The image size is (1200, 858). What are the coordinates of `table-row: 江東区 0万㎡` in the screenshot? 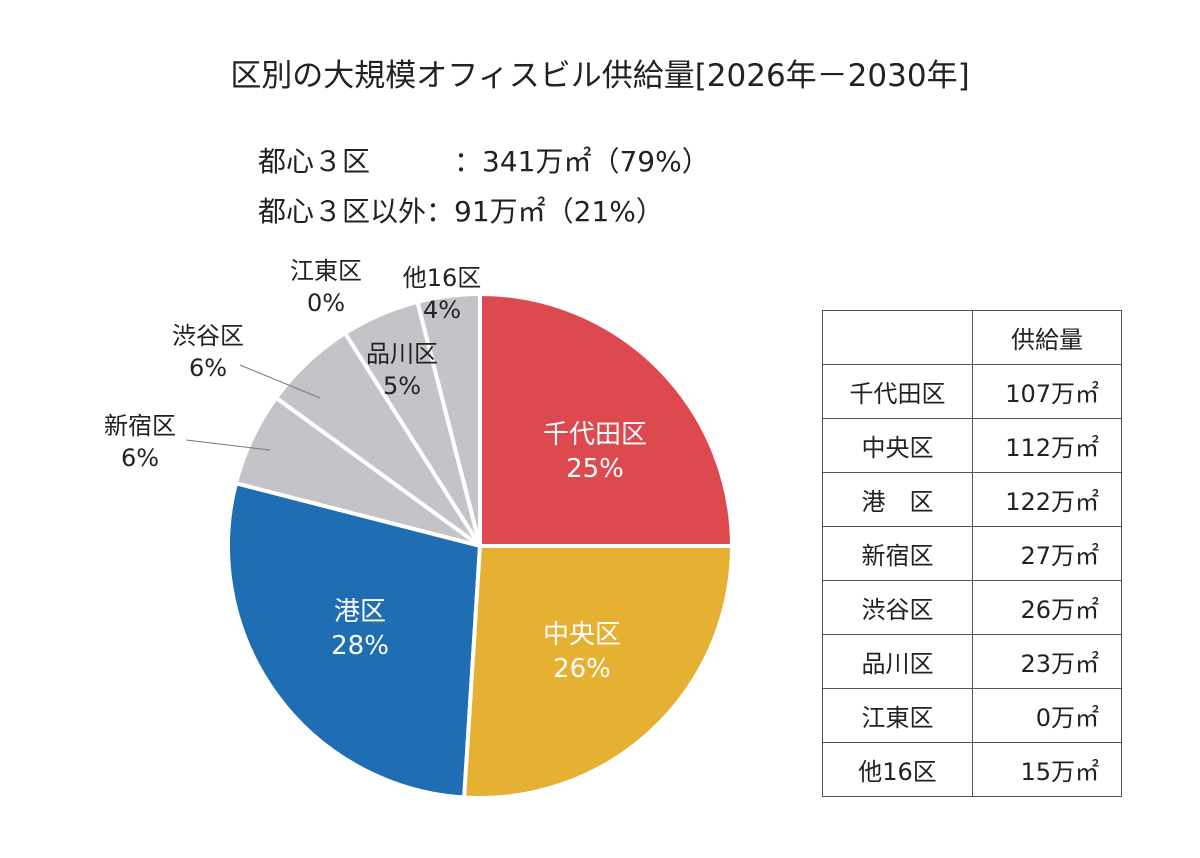 It's located at (972, 715).